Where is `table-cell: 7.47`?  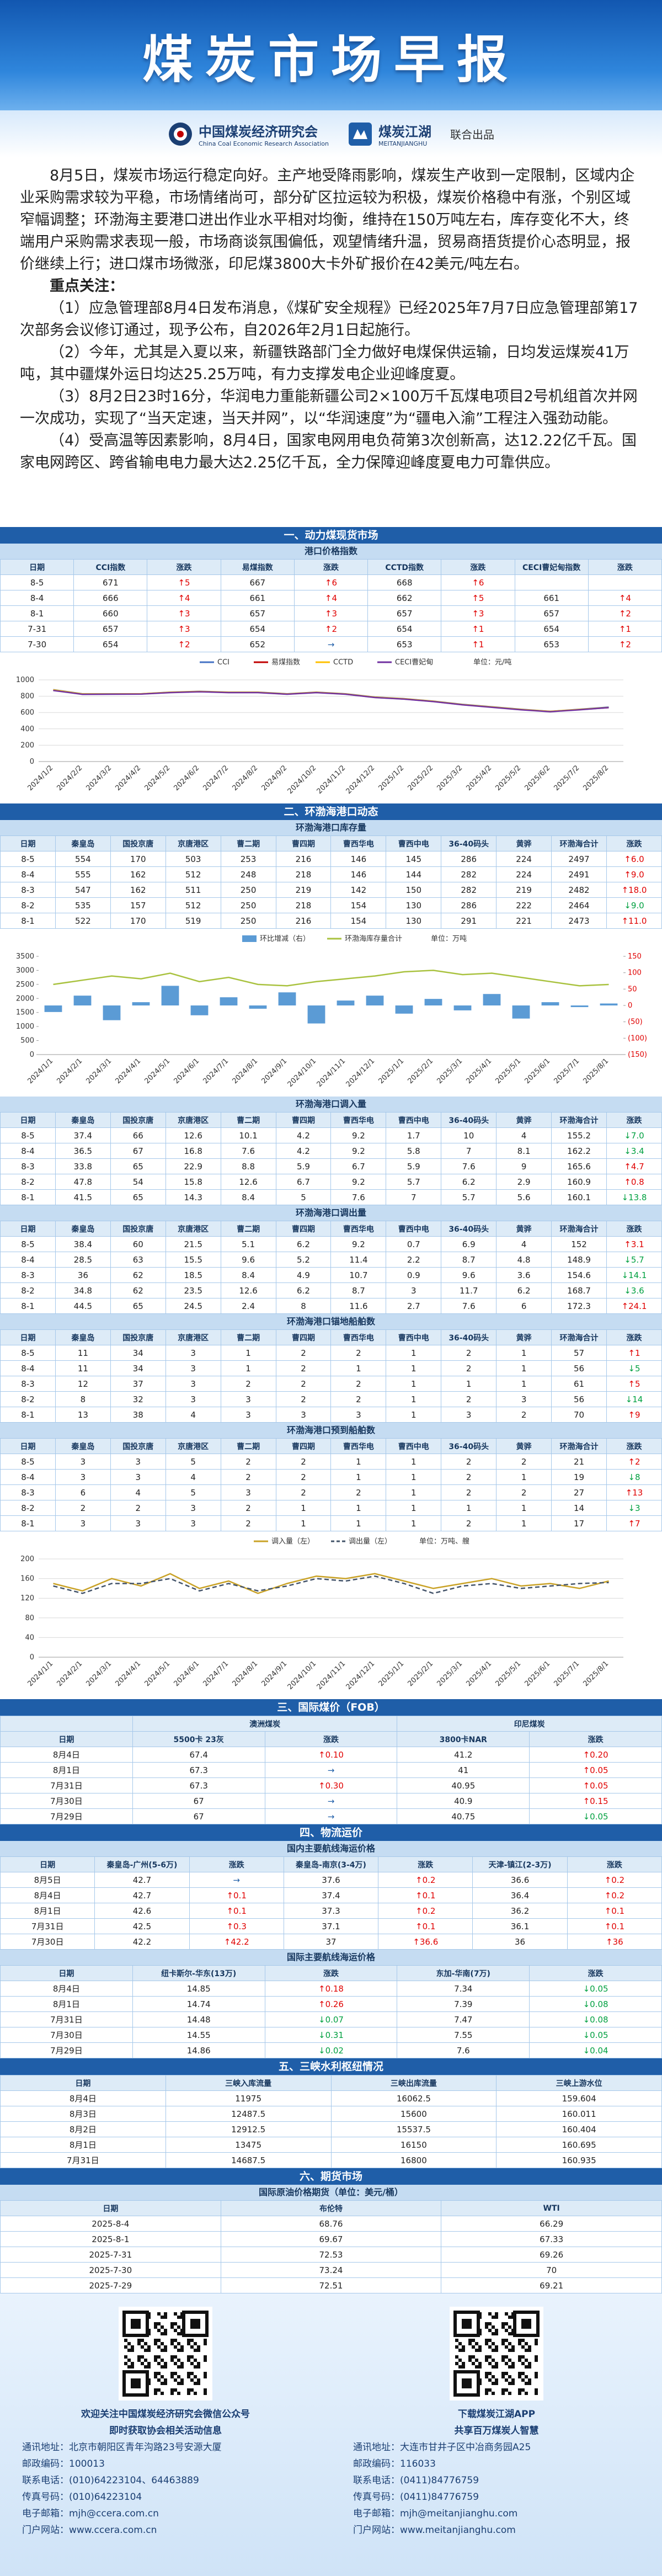 table-cell: 7.47 is located at coordinates (463, 2019).